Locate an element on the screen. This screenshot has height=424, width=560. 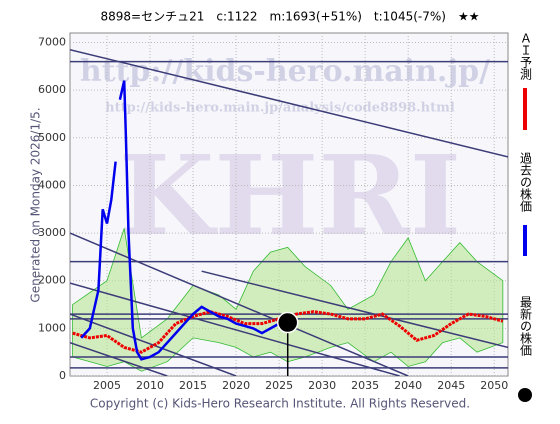
y-tick-label: 0 is located at coordinates (62, 375).